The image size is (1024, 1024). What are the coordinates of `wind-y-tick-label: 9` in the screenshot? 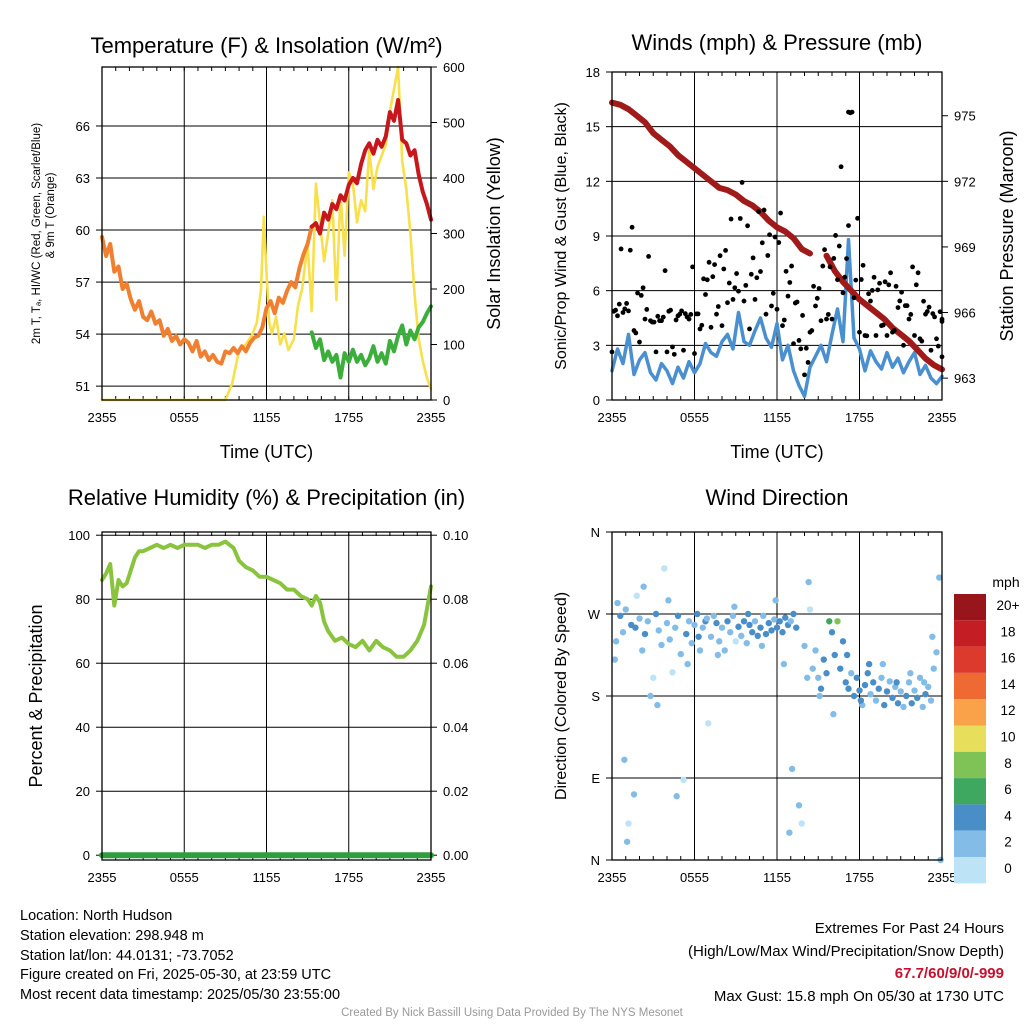 It's located at (596, 236).